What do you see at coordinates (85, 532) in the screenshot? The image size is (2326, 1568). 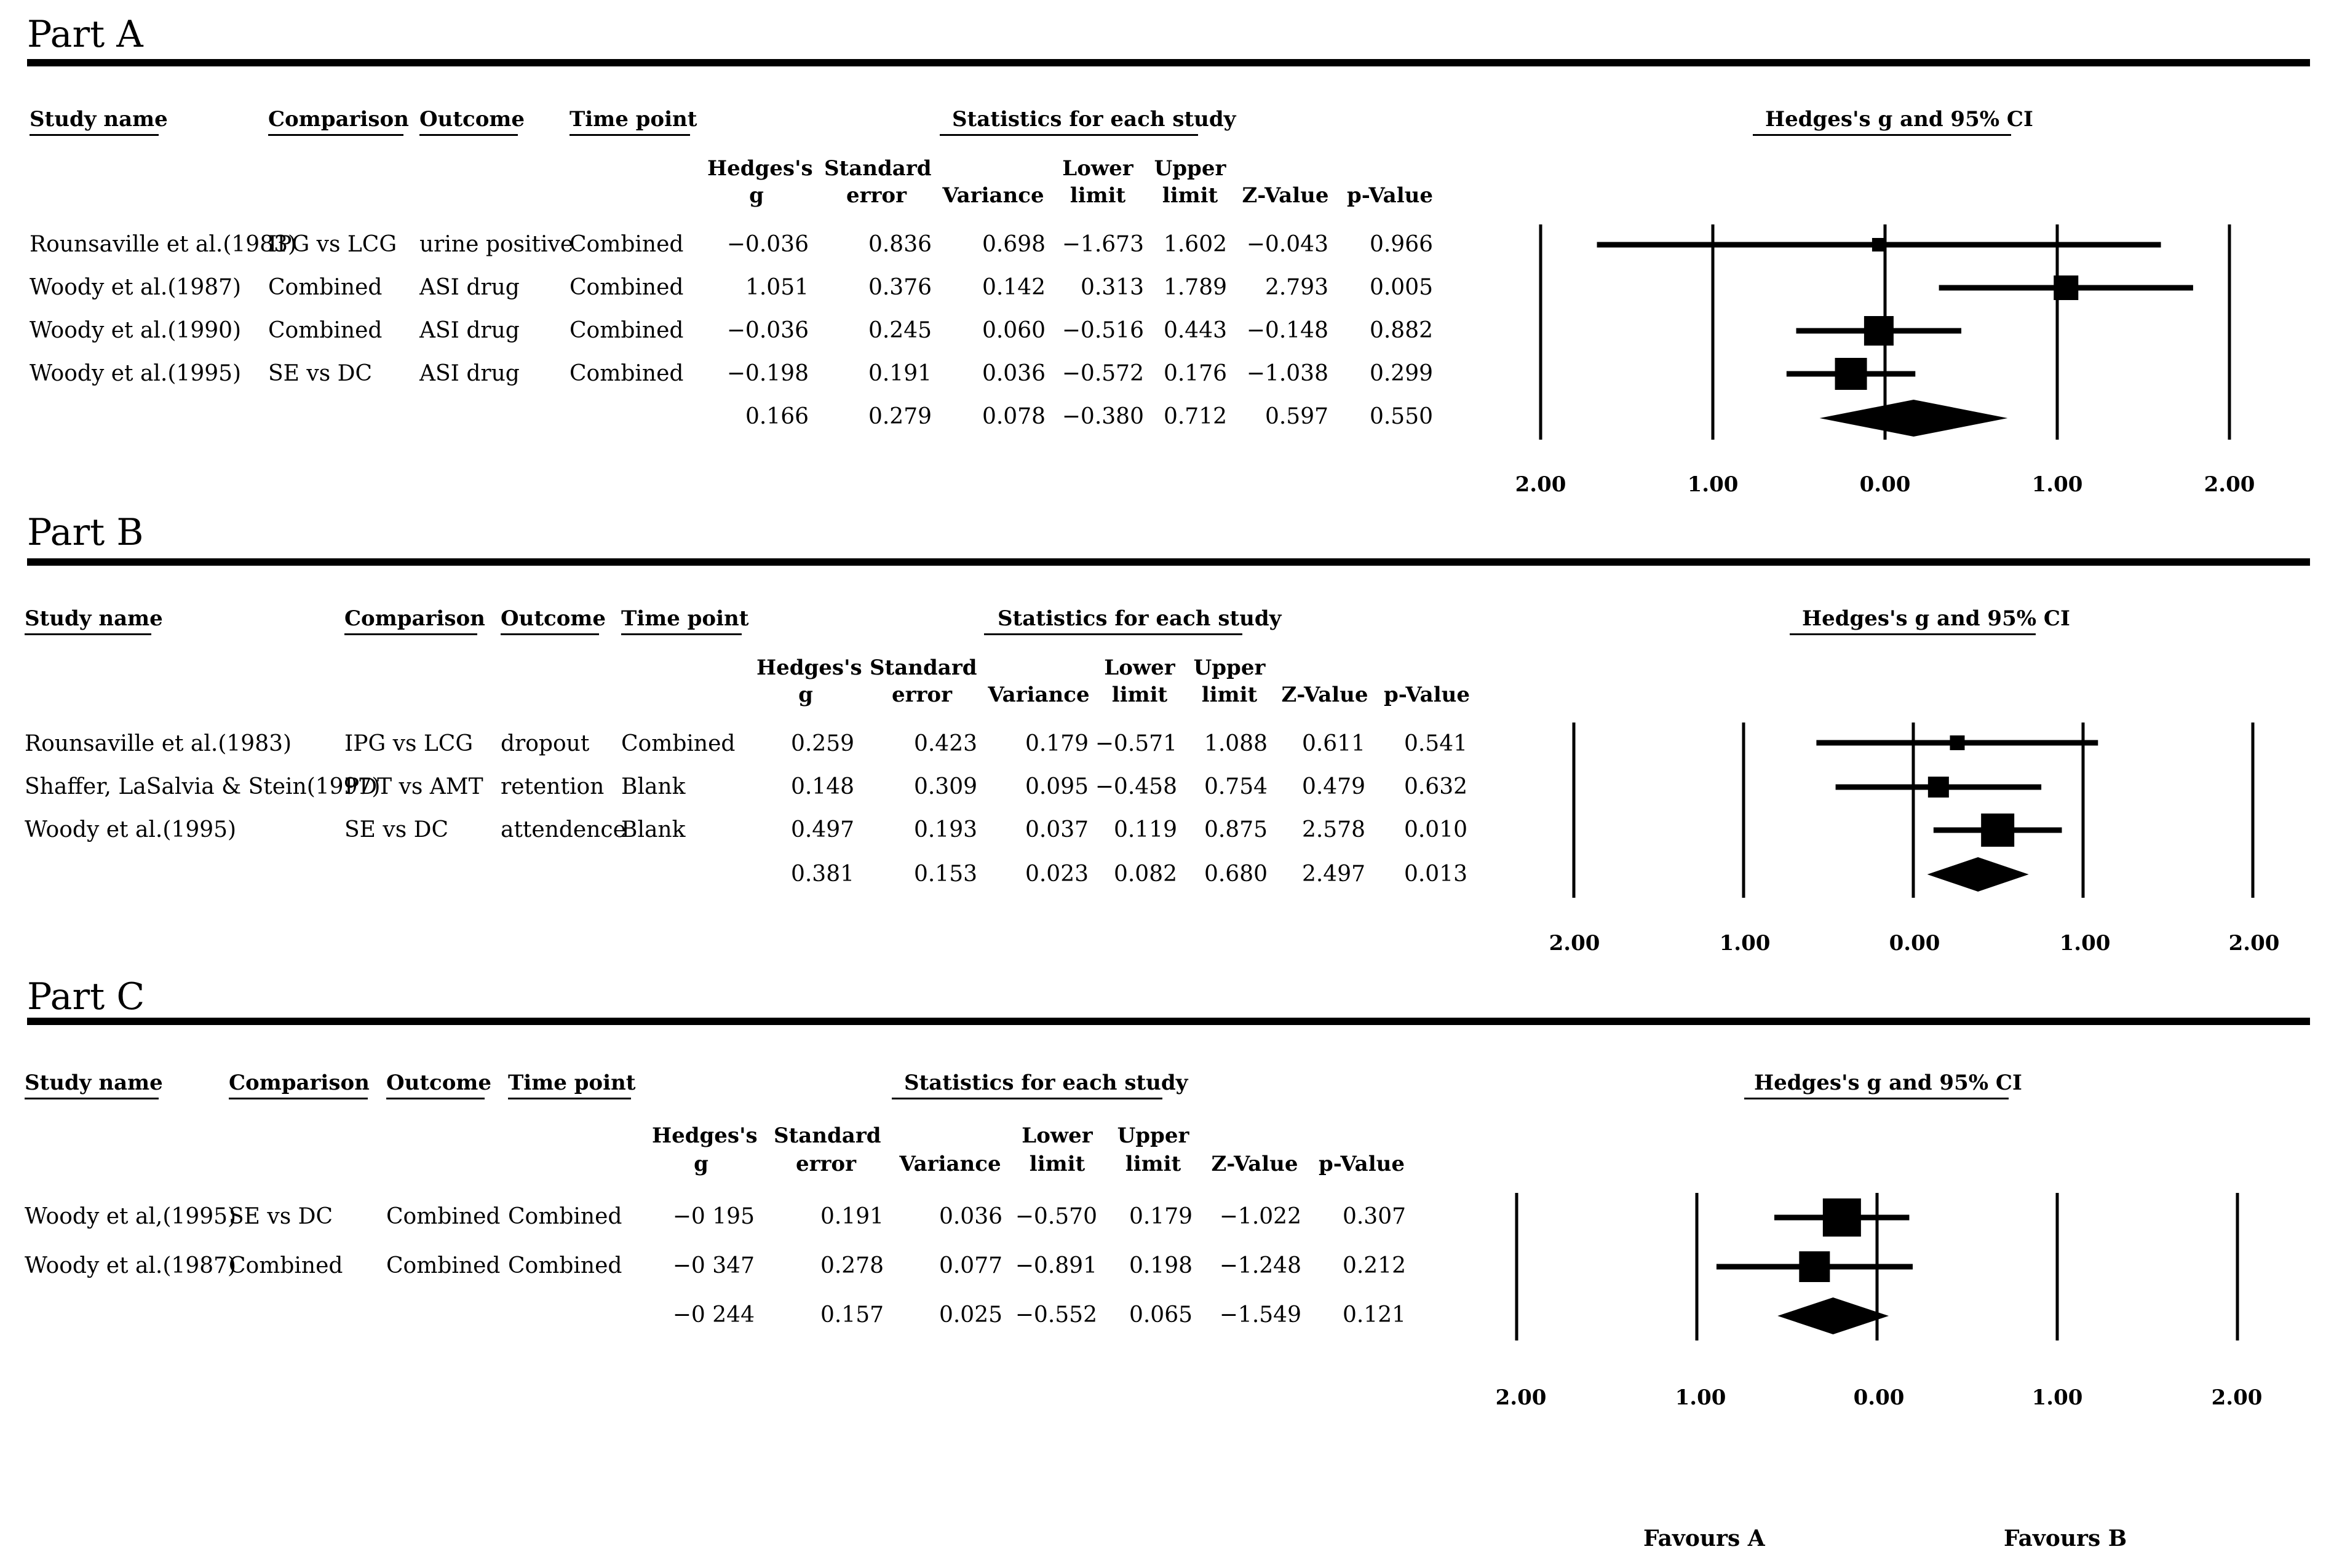 I see `part-title: Part B` at bounding box center [85, 532].